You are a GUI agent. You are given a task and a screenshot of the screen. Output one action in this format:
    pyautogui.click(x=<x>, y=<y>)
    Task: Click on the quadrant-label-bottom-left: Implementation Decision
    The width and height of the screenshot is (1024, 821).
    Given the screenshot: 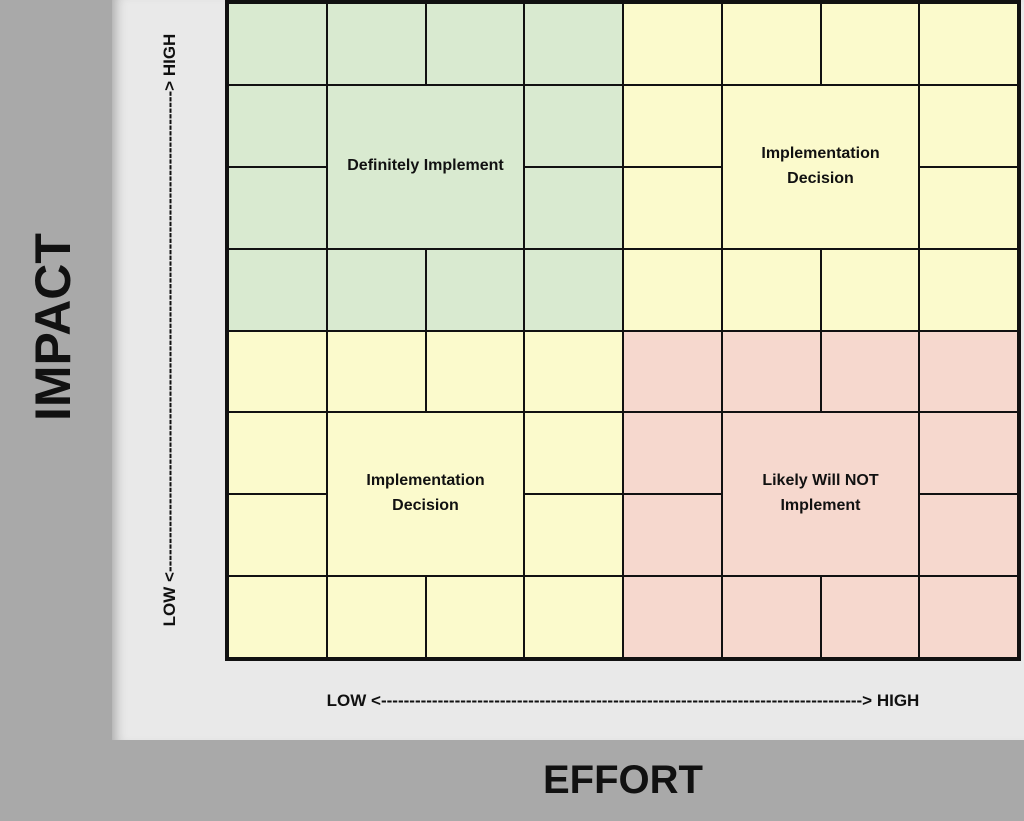 What is the action you would take?
    pyautogui.click(x=425, y=494)
    